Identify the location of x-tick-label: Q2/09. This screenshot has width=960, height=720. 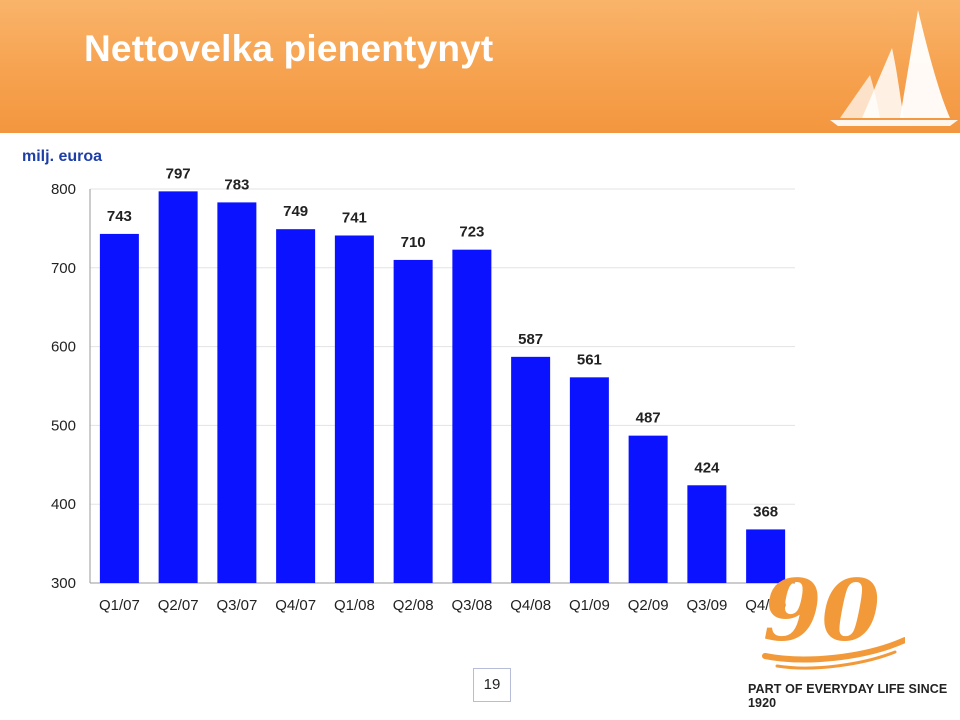
(648, 605).